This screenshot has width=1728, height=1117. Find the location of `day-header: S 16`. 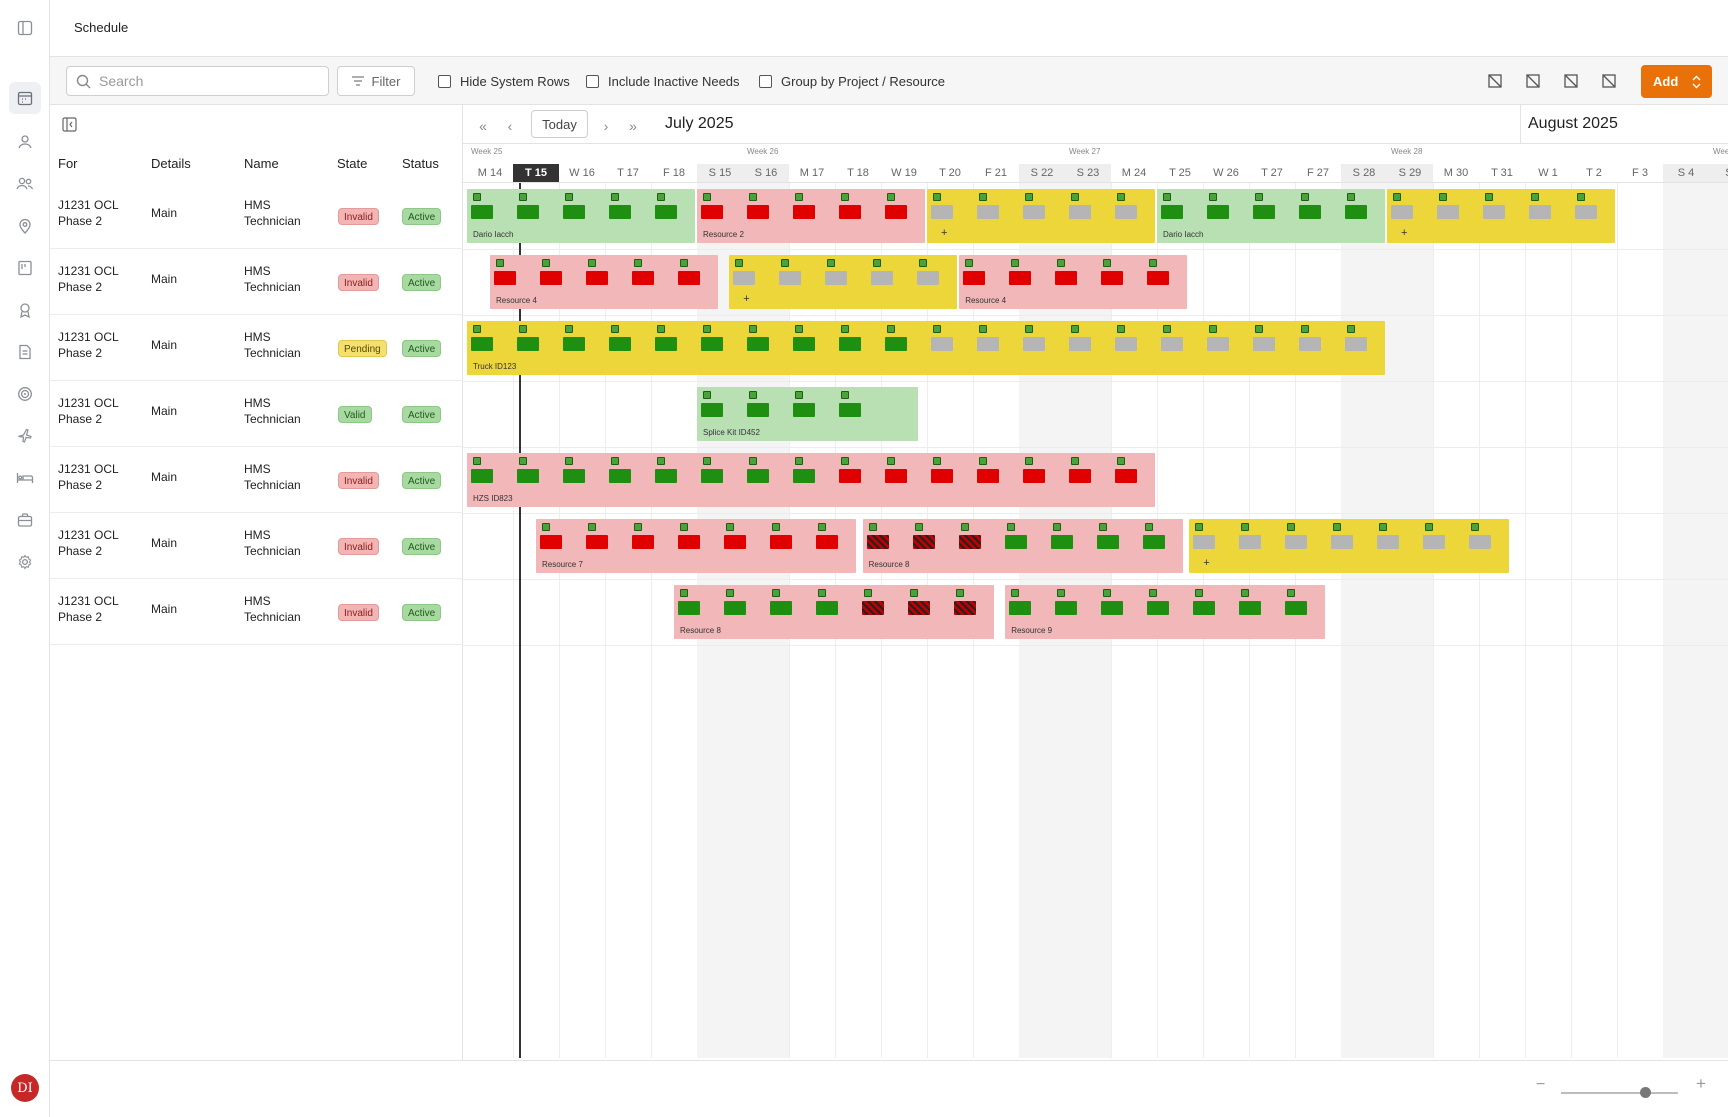

day-header: S 16 is located at coordinates (766, 173).